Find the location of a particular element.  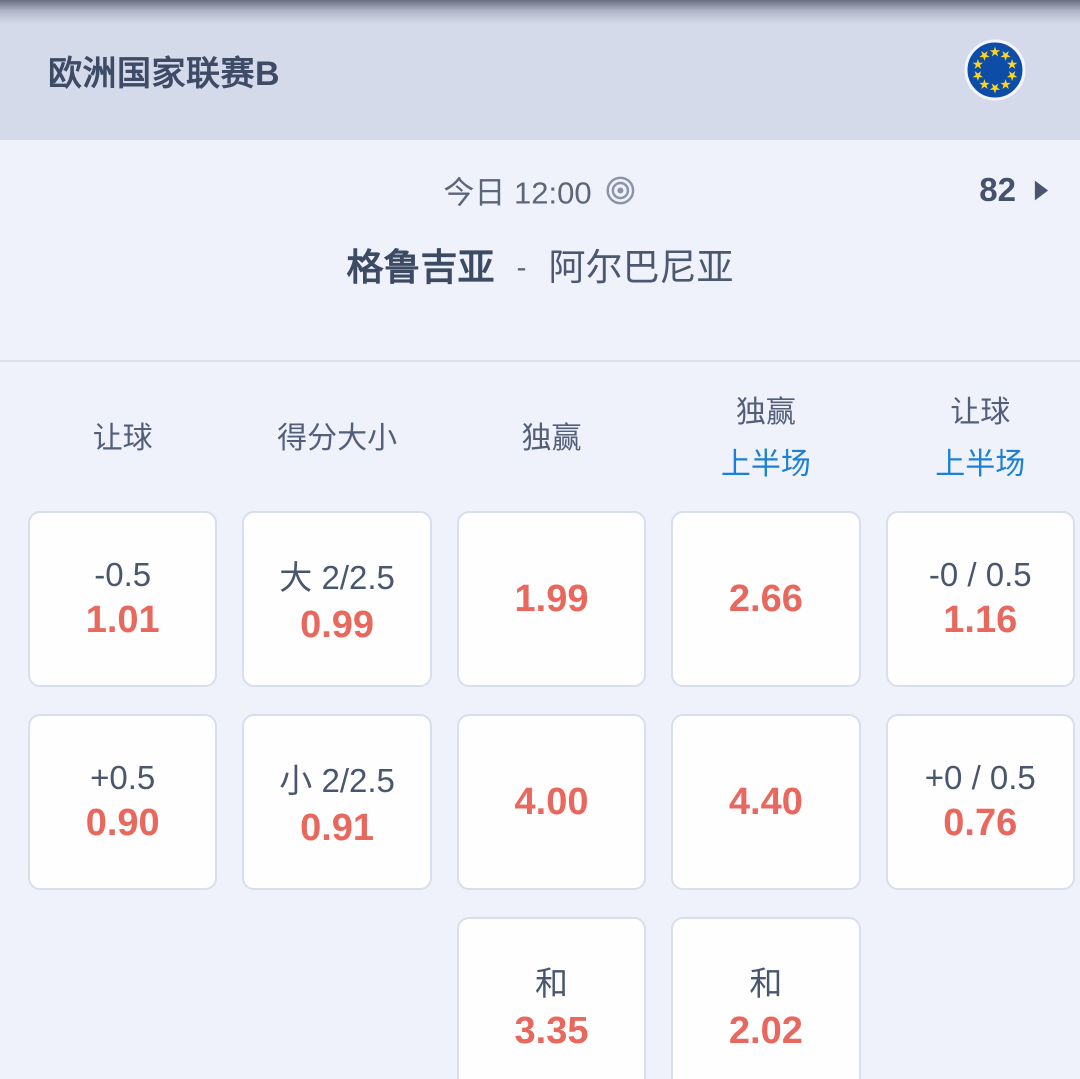

league-header: 欧洲国家联赛B is located at coordinates (540, 70).